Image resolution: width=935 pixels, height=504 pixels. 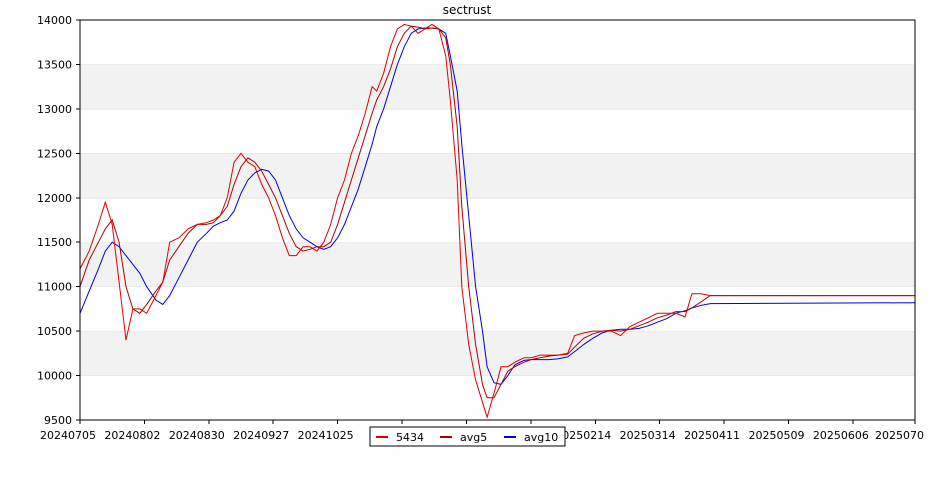 What do you see at coordinates (68, 435) in the screenshot?
I see `x-tick-label: 20240705` at bounding box center [68, 435].